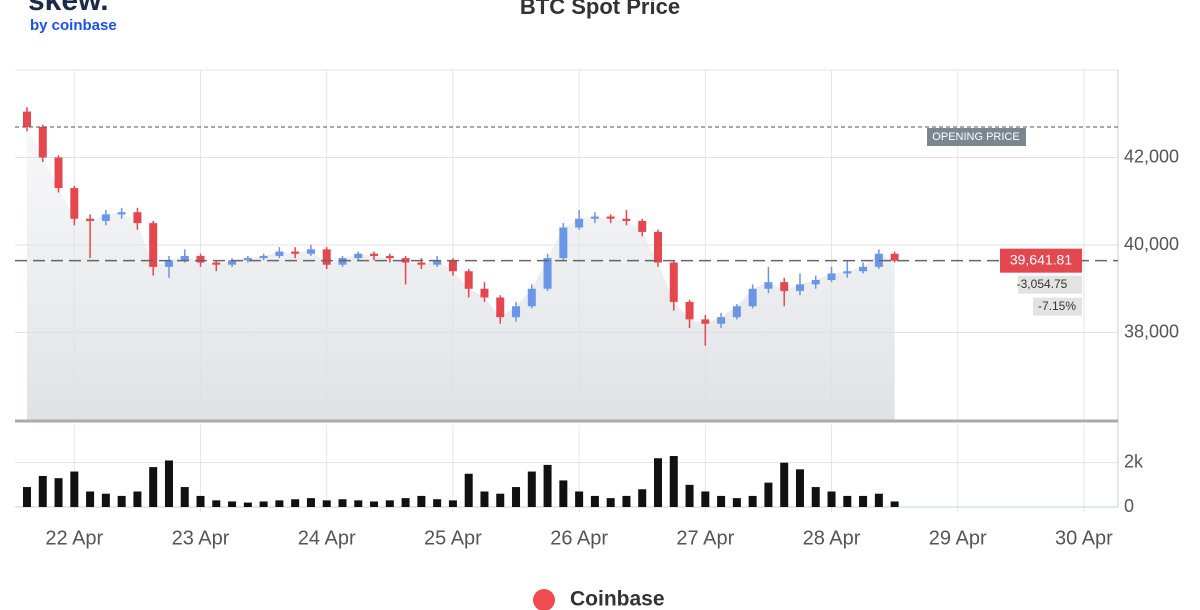 This screenshot has width=1200, height=610. I want to click on change-tag, so click(1050, 284).